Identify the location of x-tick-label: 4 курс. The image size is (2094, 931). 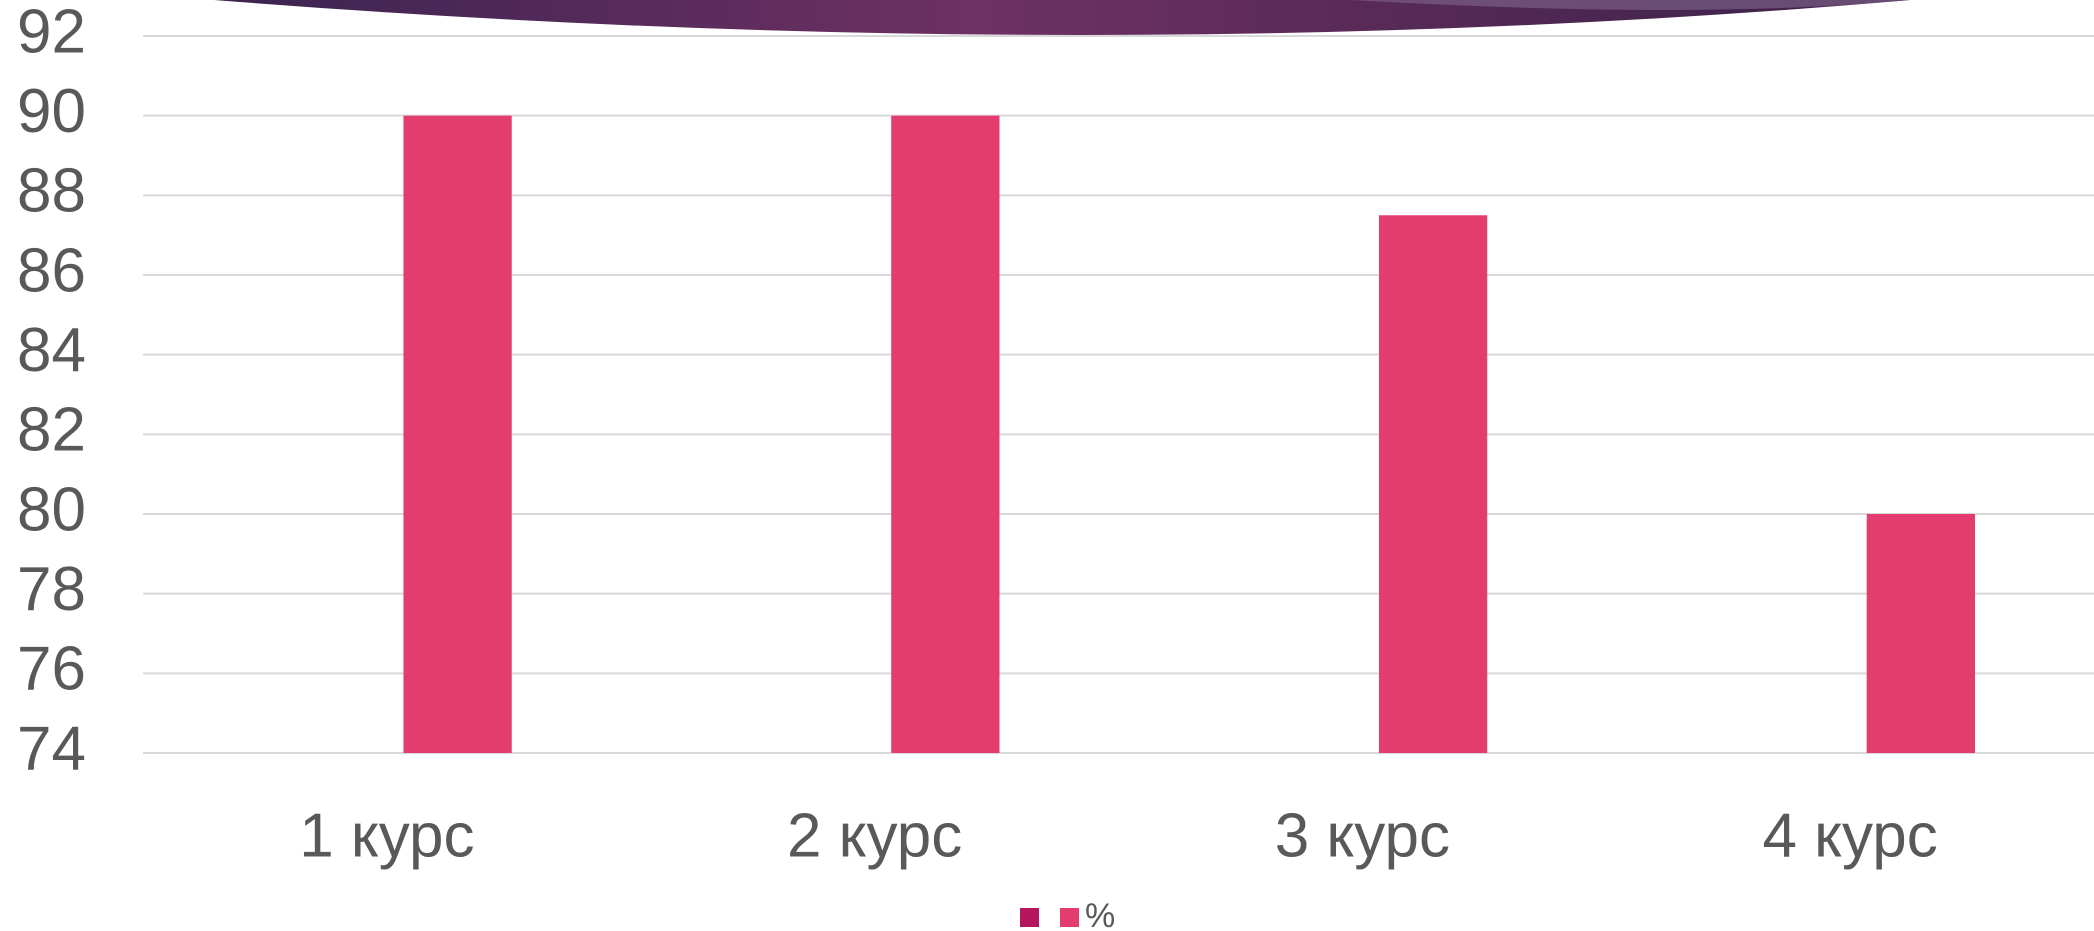
(1849, 835).